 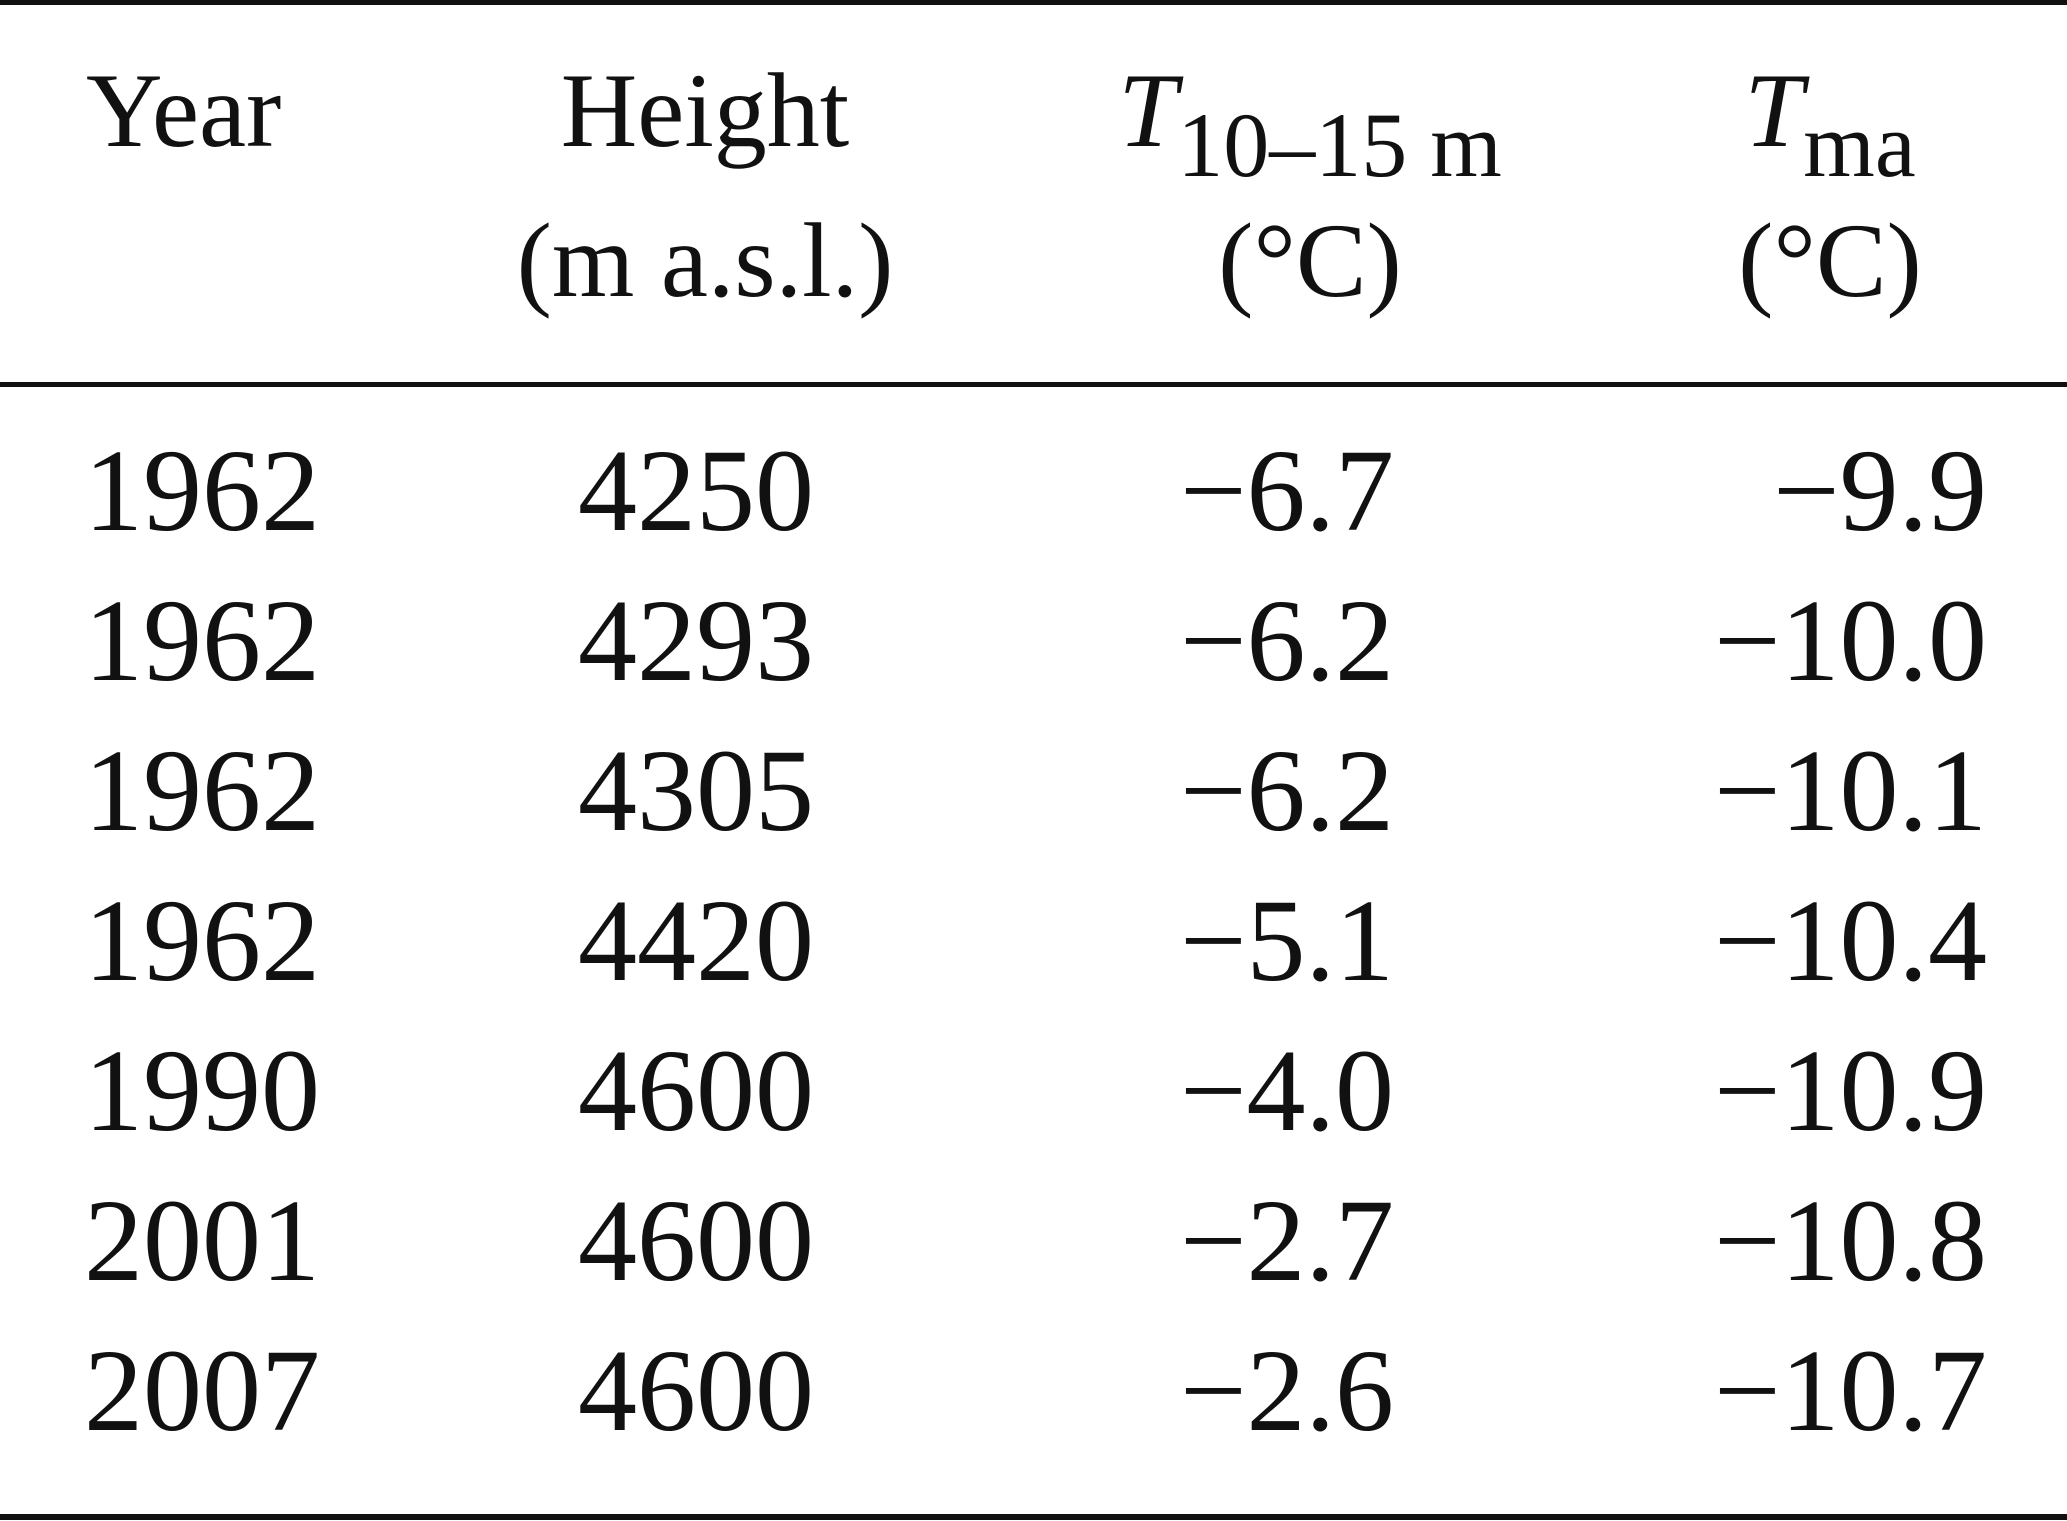 What do you see at coordinates (1850, 790) in the screenshot?
I see `cell-tma: −10.1` at bounding box center [1850, 790].